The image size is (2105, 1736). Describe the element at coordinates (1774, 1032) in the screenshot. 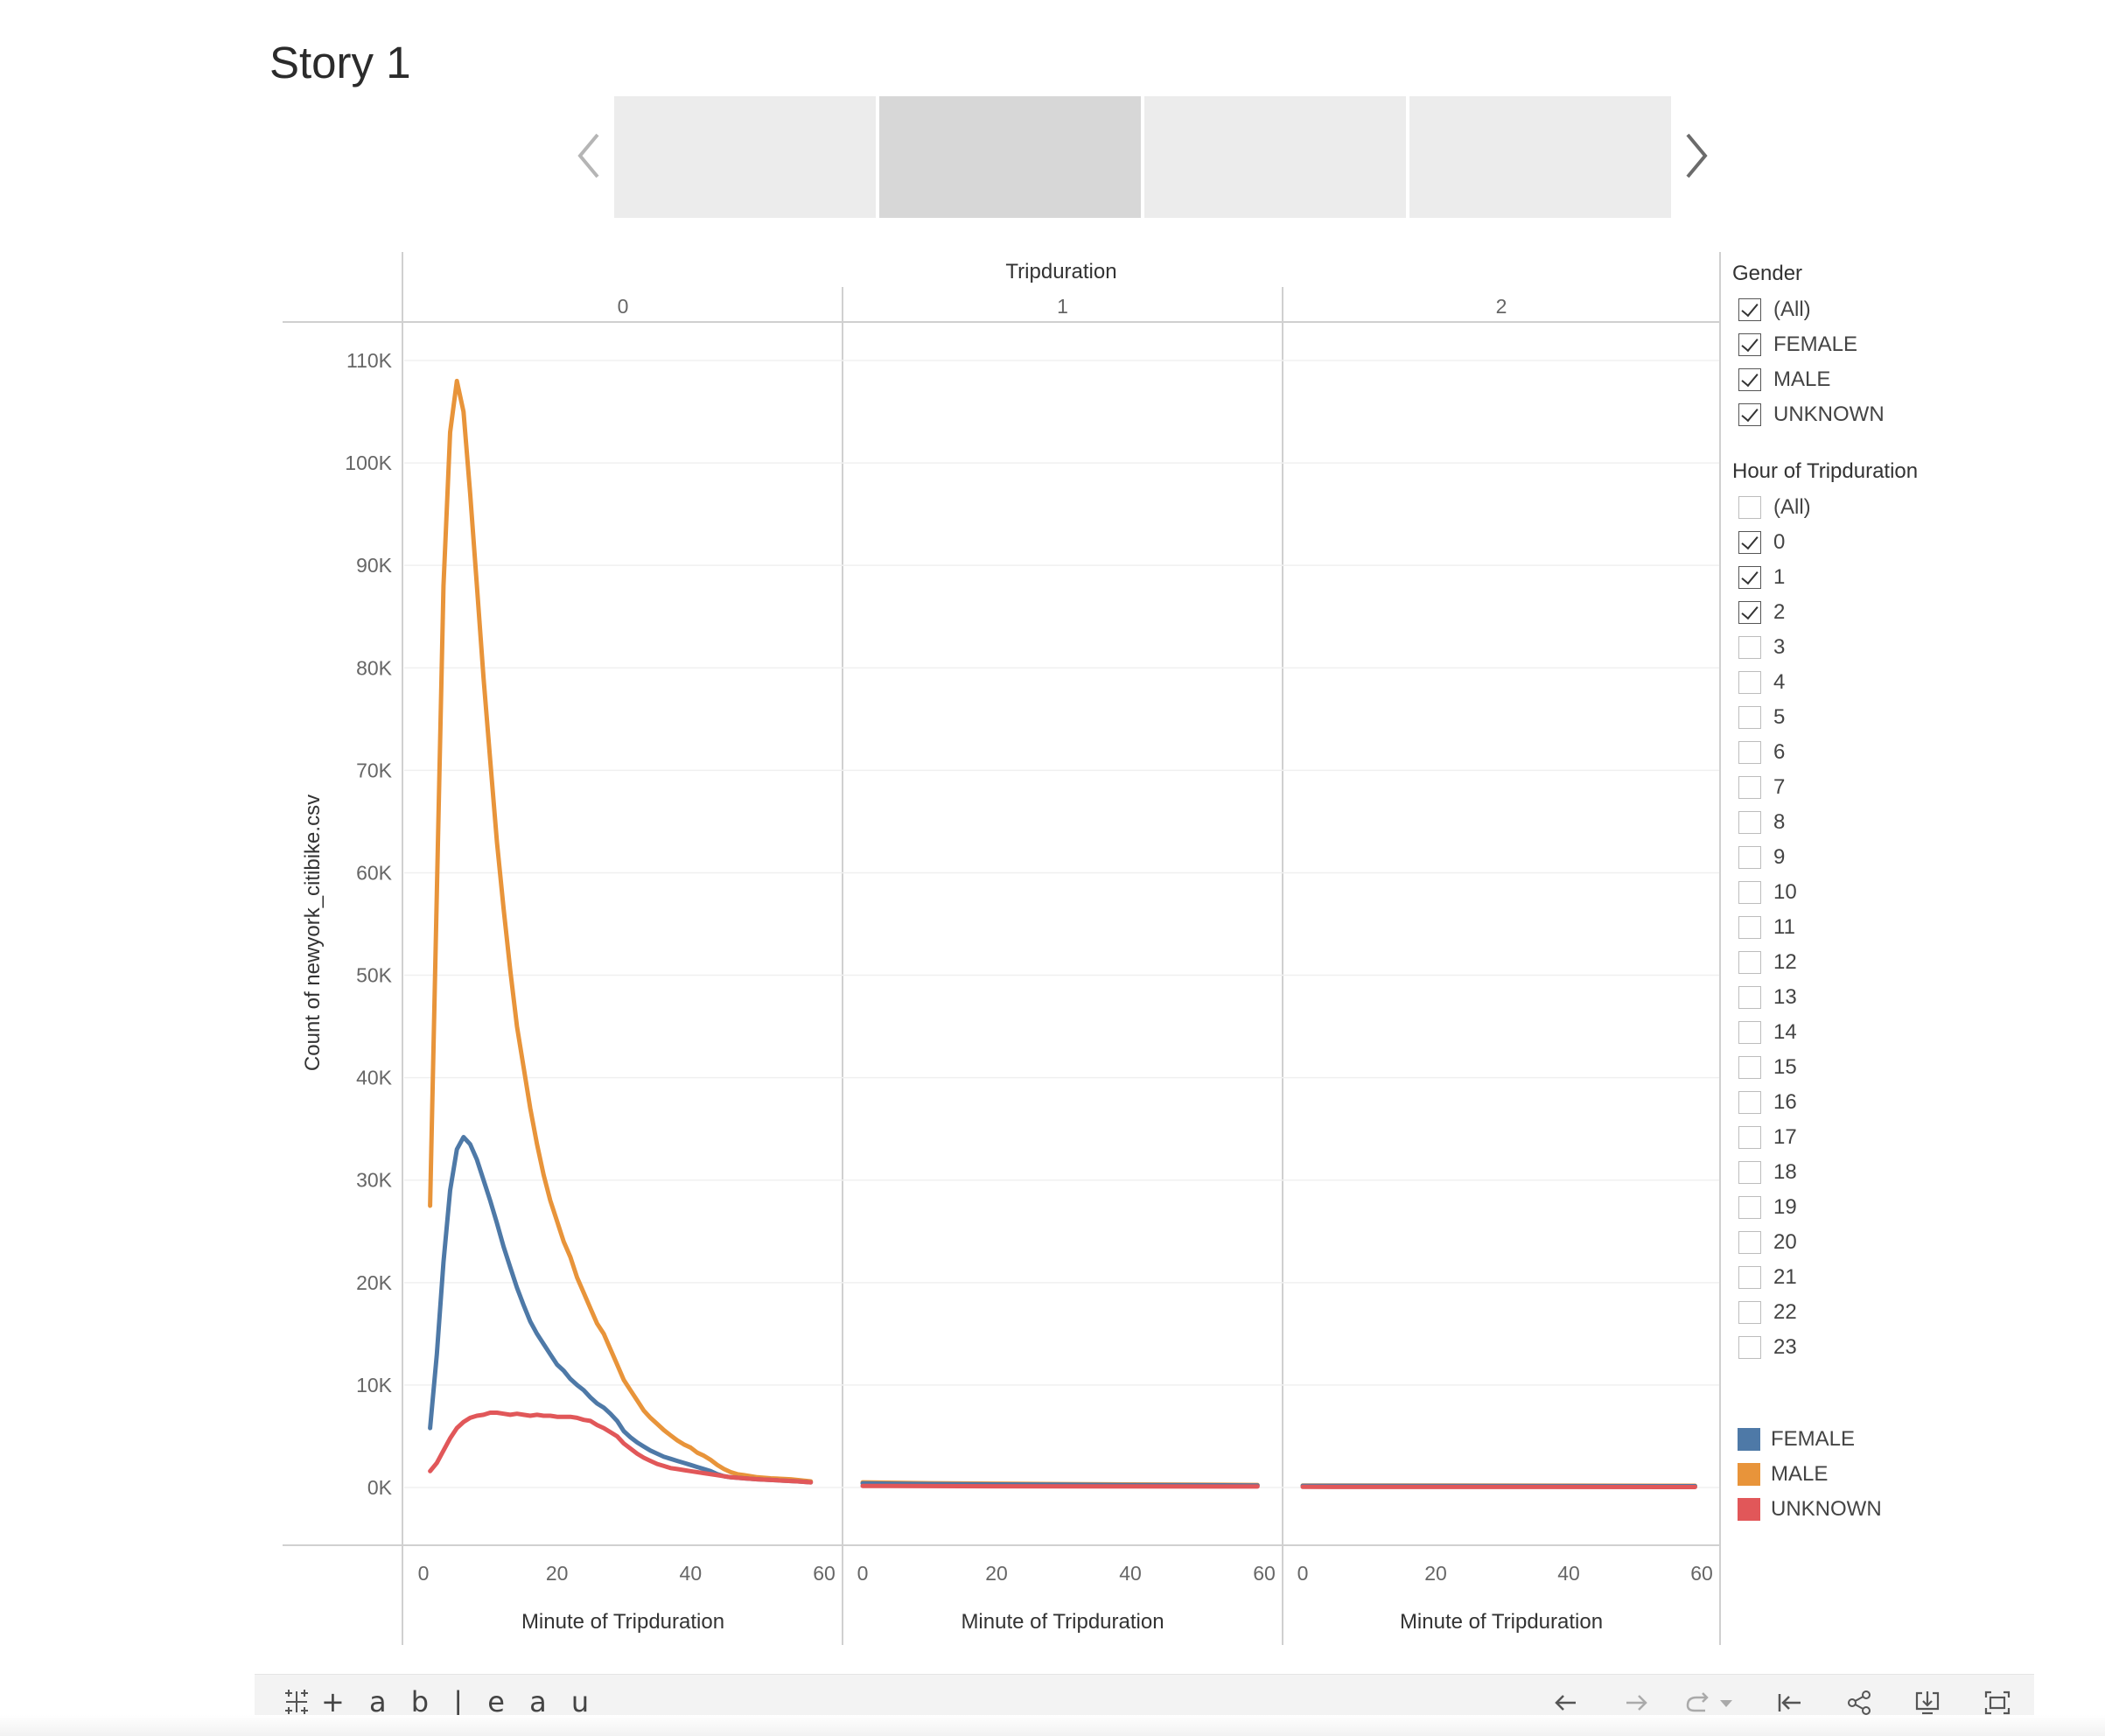

I see `hour-filter-item: 14` at that location.